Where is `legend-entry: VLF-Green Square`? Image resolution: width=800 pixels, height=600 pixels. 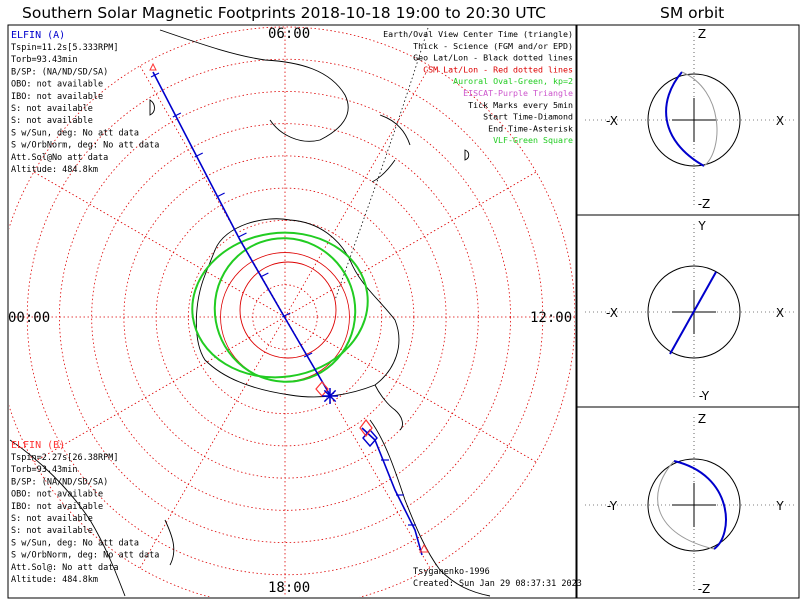 legend-entry: VLF-Green Square is located at coordinates (533, 140).